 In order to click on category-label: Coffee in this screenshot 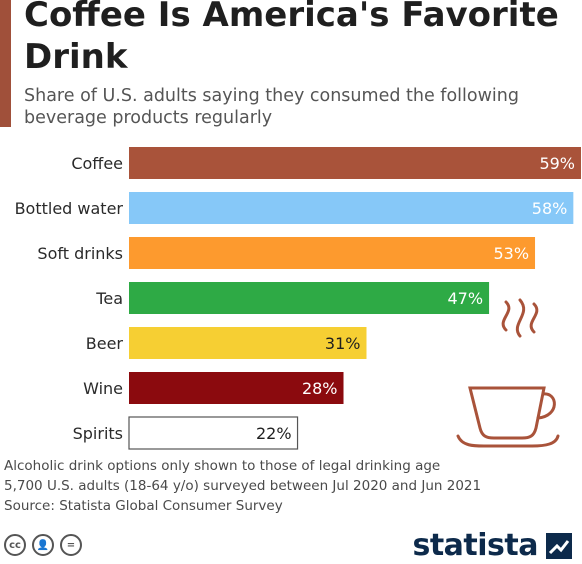, I will do `click(97, 163)`.